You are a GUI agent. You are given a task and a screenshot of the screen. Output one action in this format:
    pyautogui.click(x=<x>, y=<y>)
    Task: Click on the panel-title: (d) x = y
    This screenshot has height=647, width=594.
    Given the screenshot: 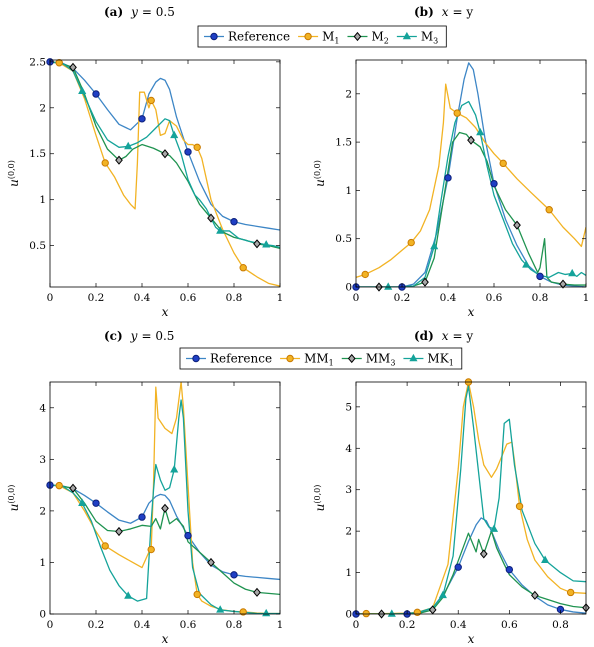 What is the action you would take?
    pyautogui.click(x=443, y=336)
    